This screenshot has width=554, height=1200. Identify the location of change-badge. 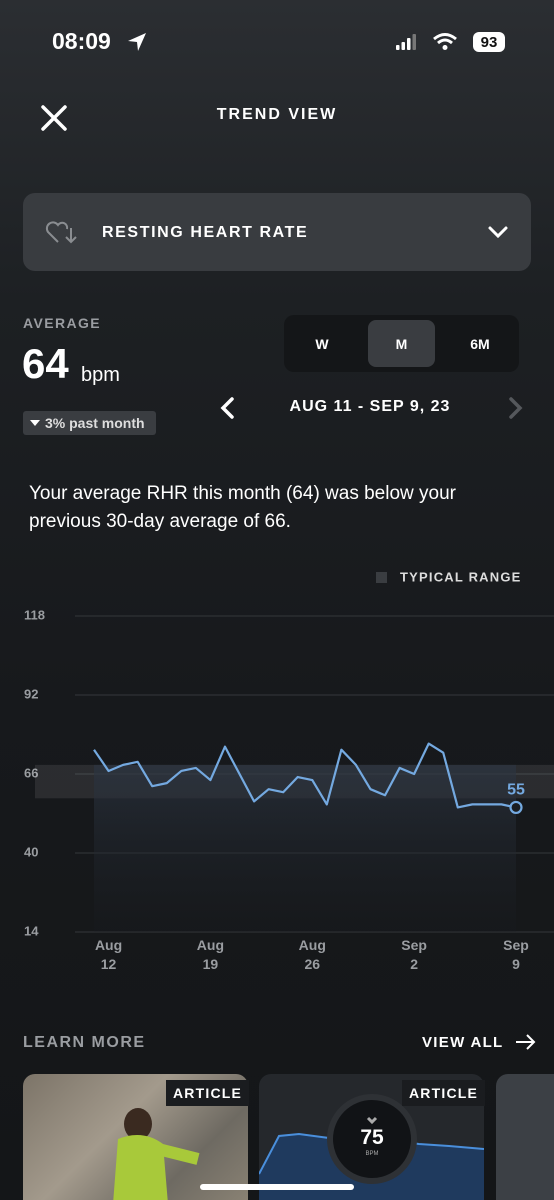
(89, 423).